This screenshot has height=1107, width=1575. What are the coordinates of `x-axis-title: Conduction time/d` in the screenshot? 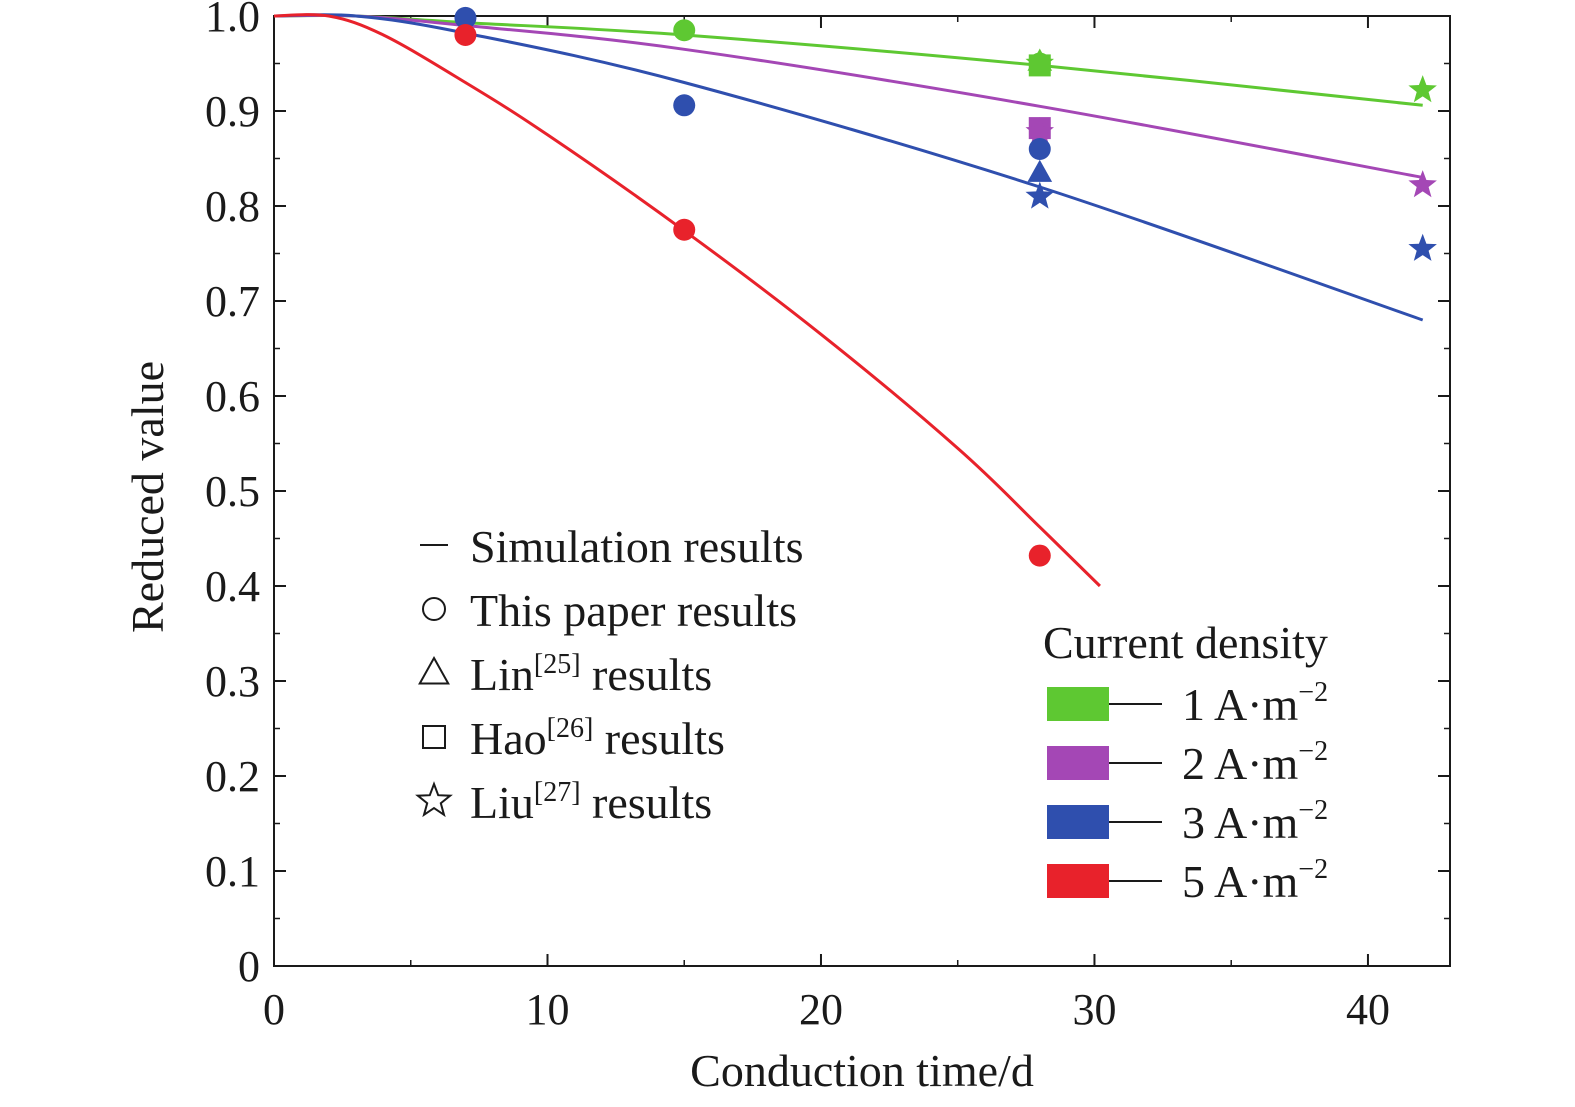 It's located at (862, 1070).